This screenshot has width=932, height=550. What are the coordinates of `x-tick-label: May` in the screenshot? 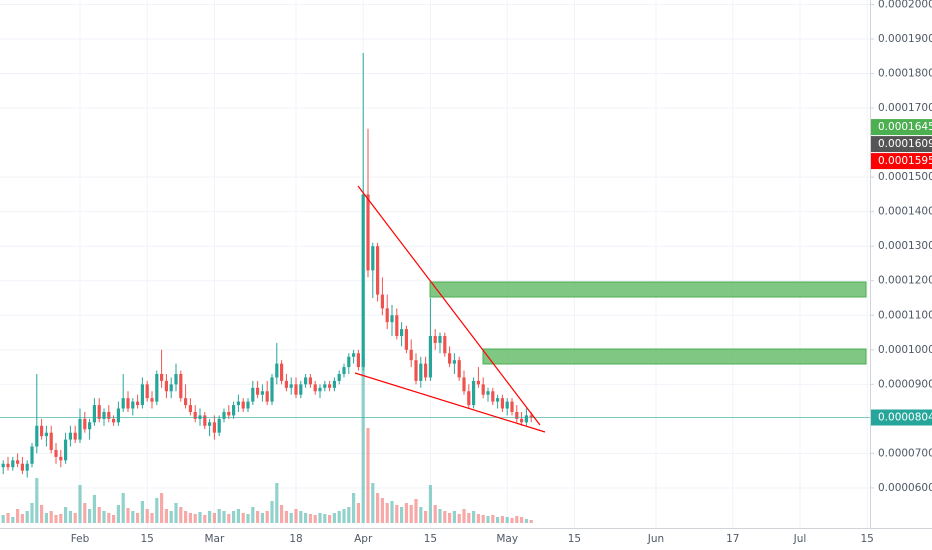 It's located at (507, 539).